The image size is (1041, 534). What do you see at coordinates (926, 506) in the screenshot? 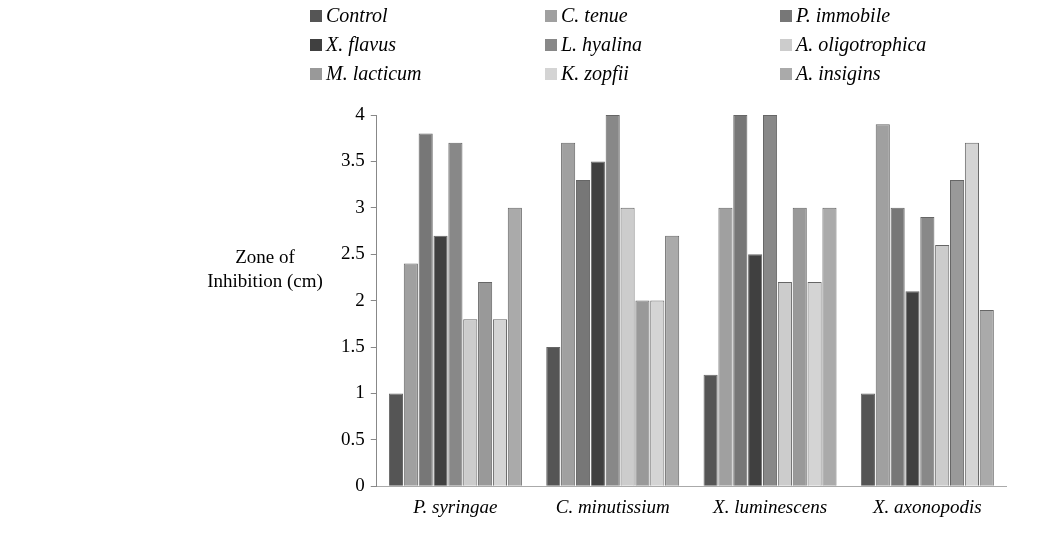
I see `x-tick-label: X. axonopodis` at bounding box center [926, 506].